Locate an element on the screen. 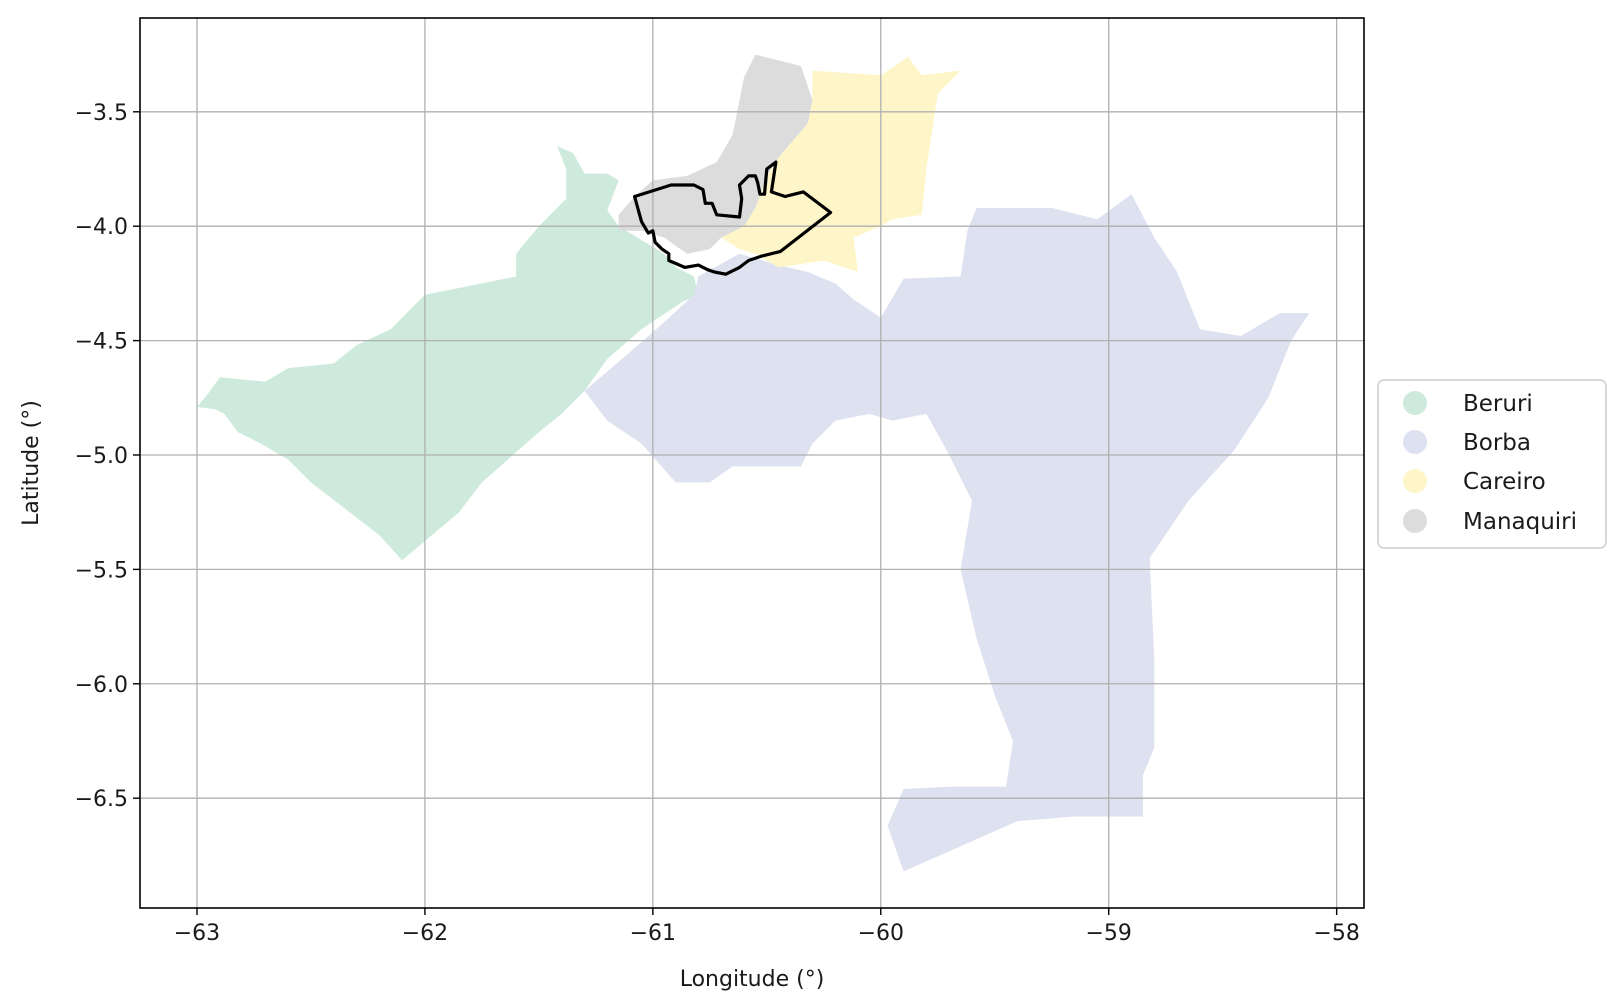 The width and height of the screenshot is (1620, 1006). legend-label-borba: Borba is located at coordinates (1497, 443).